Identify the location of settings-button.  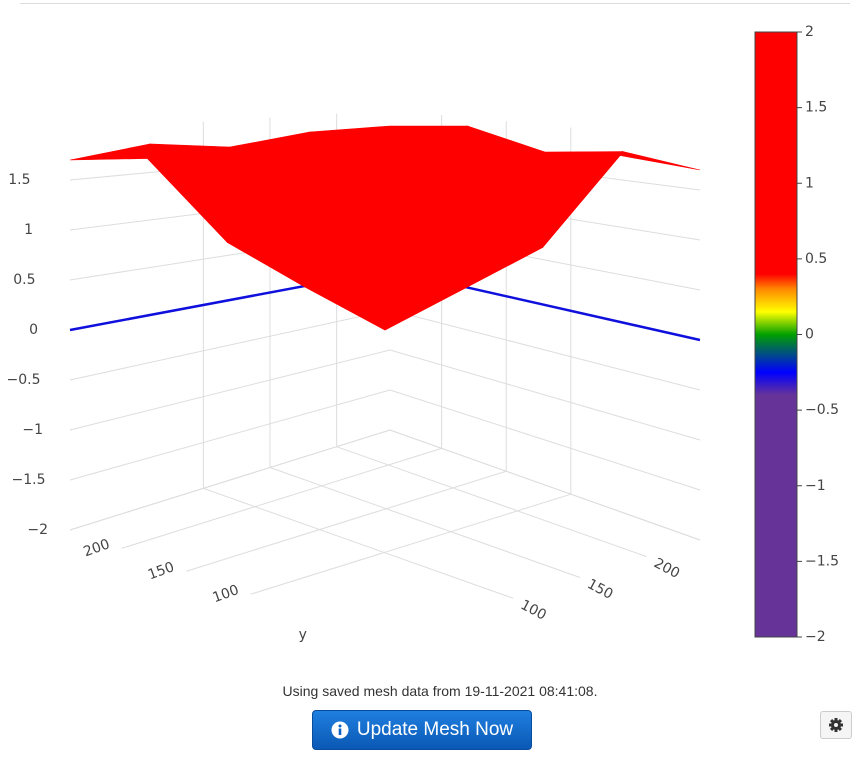
(836, 725).